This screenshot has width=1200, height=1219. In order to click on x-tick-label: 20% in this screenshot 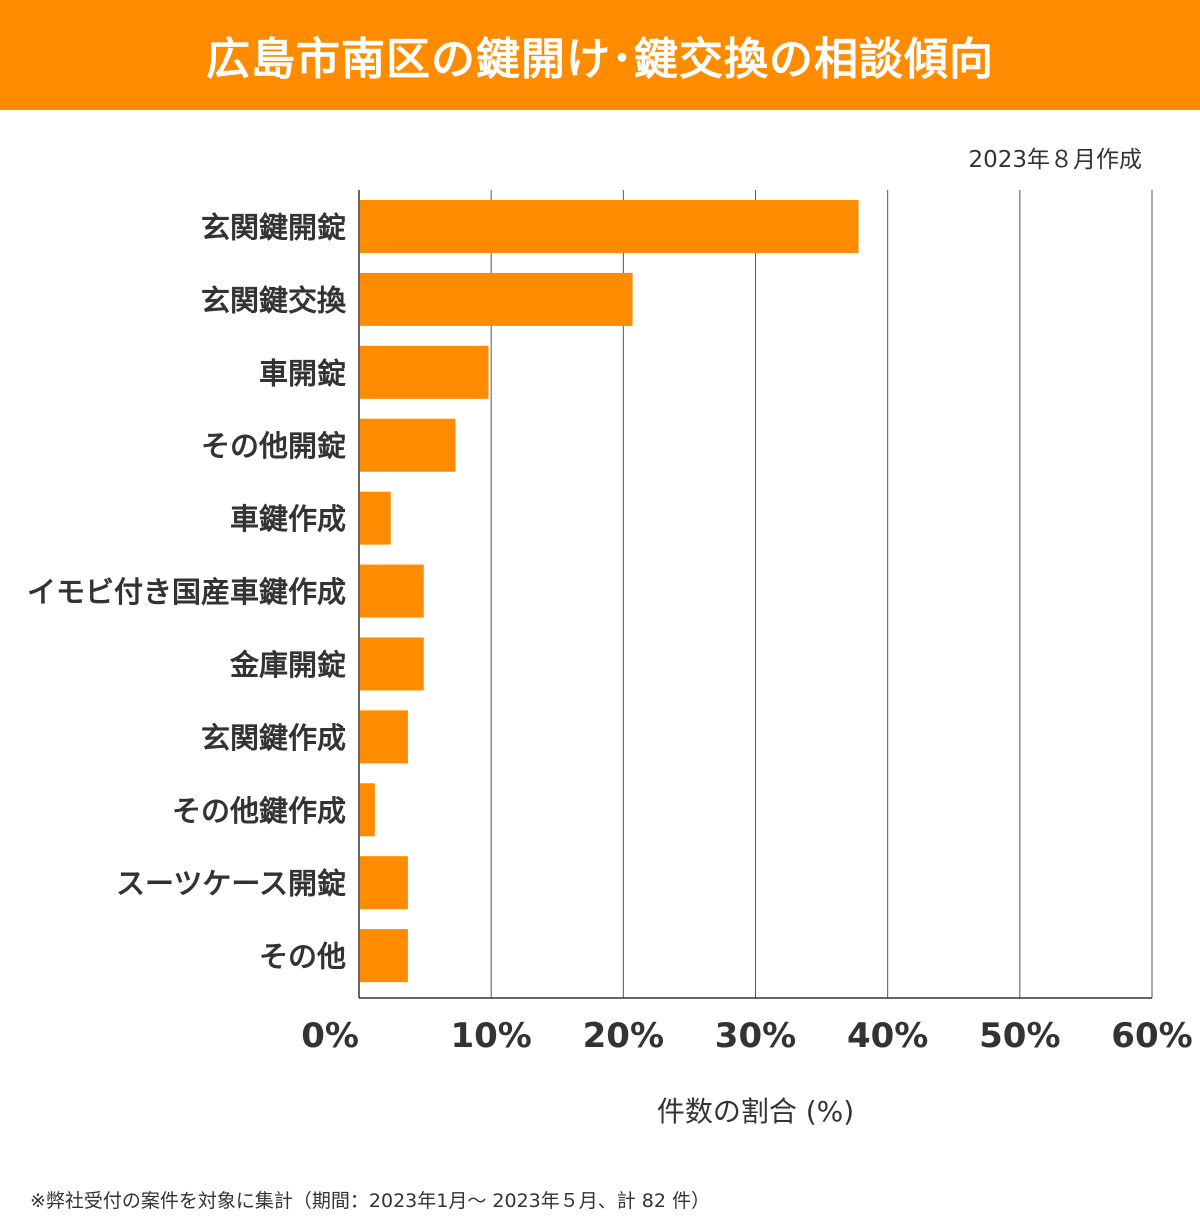, I will do `click(623, 1036)`.